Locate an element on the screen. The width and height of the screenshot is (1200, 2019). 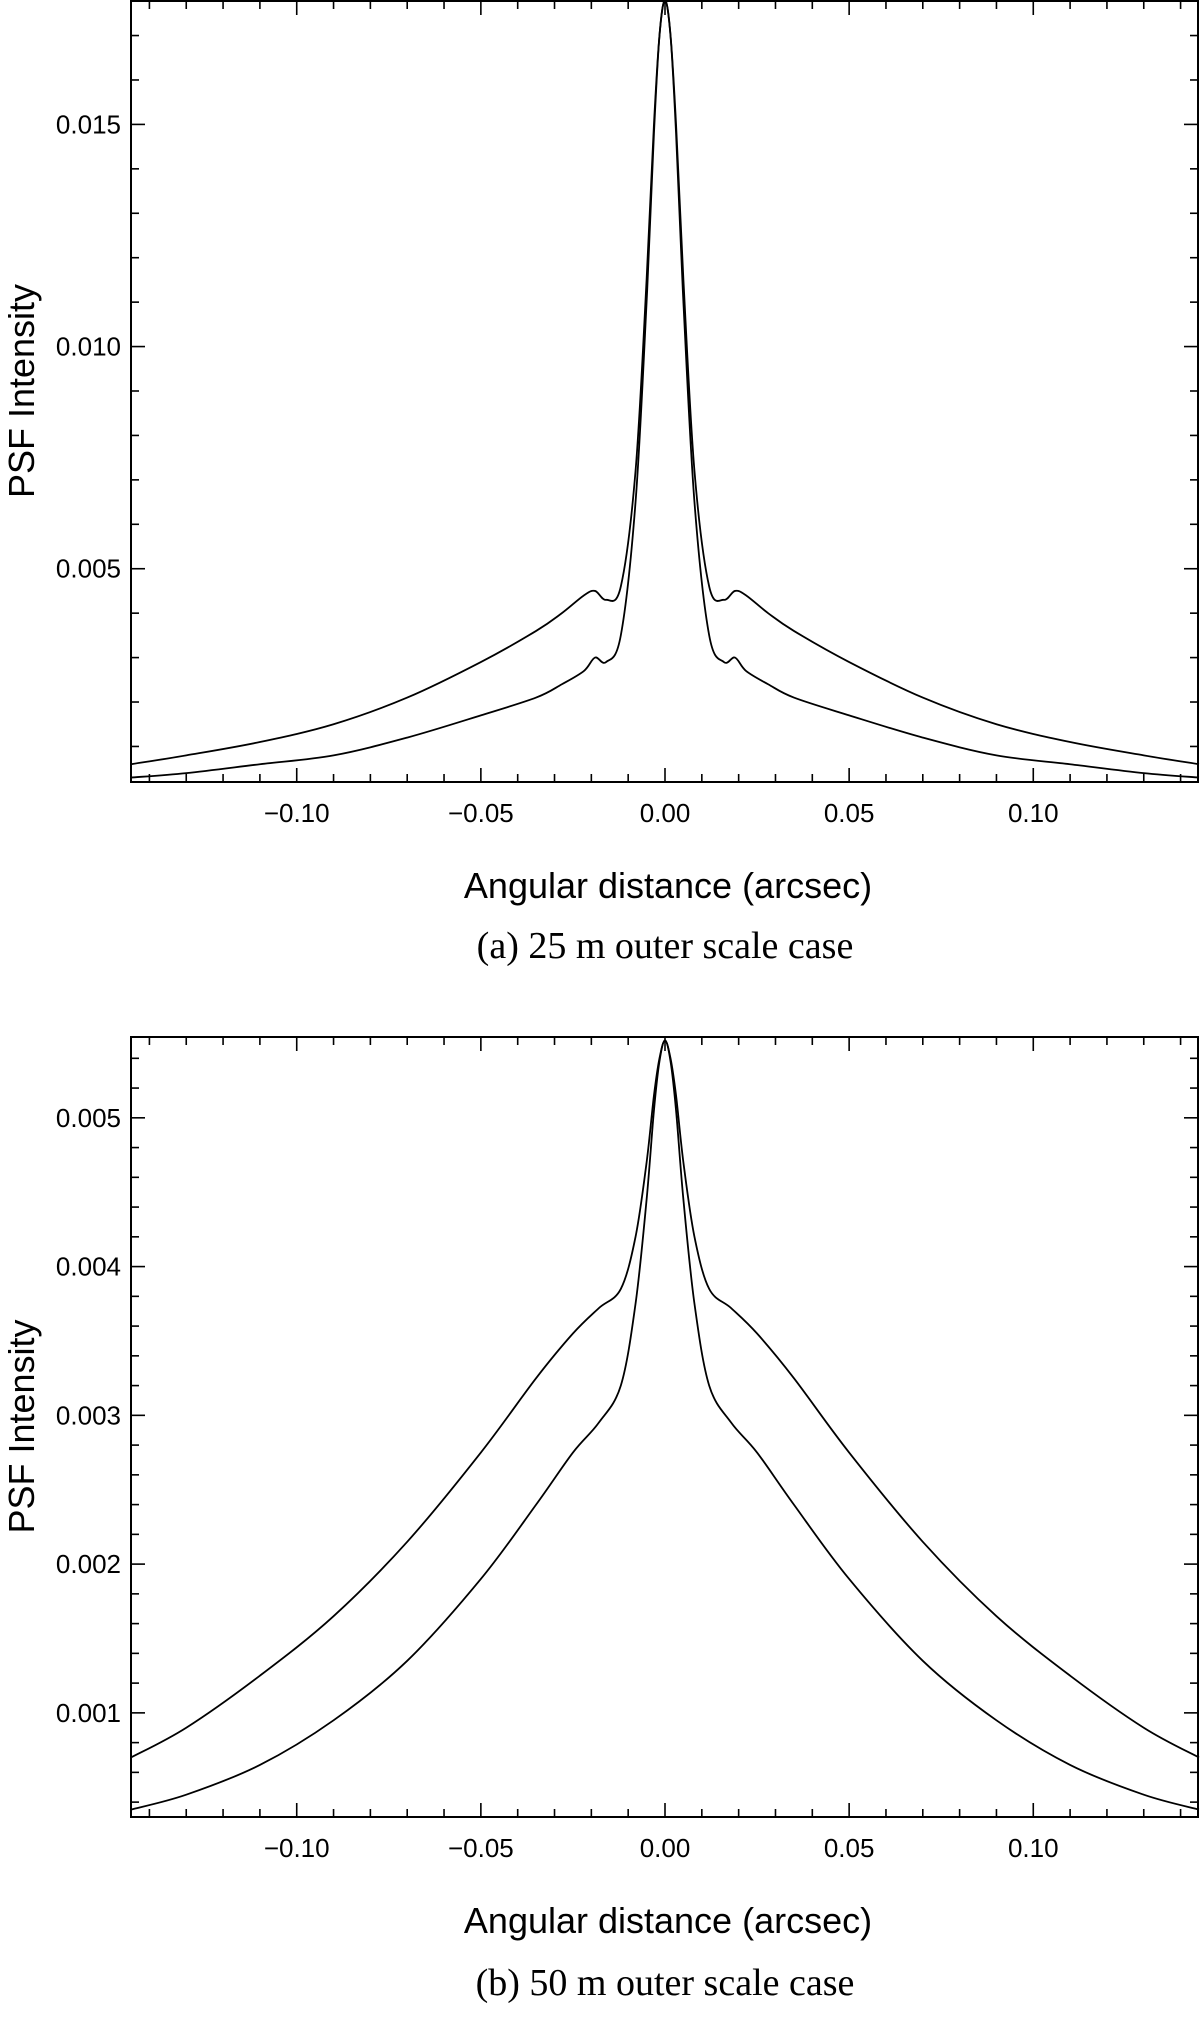
panel-caption: (a) 25 m outer scale case is located at coordinates (665, 946).